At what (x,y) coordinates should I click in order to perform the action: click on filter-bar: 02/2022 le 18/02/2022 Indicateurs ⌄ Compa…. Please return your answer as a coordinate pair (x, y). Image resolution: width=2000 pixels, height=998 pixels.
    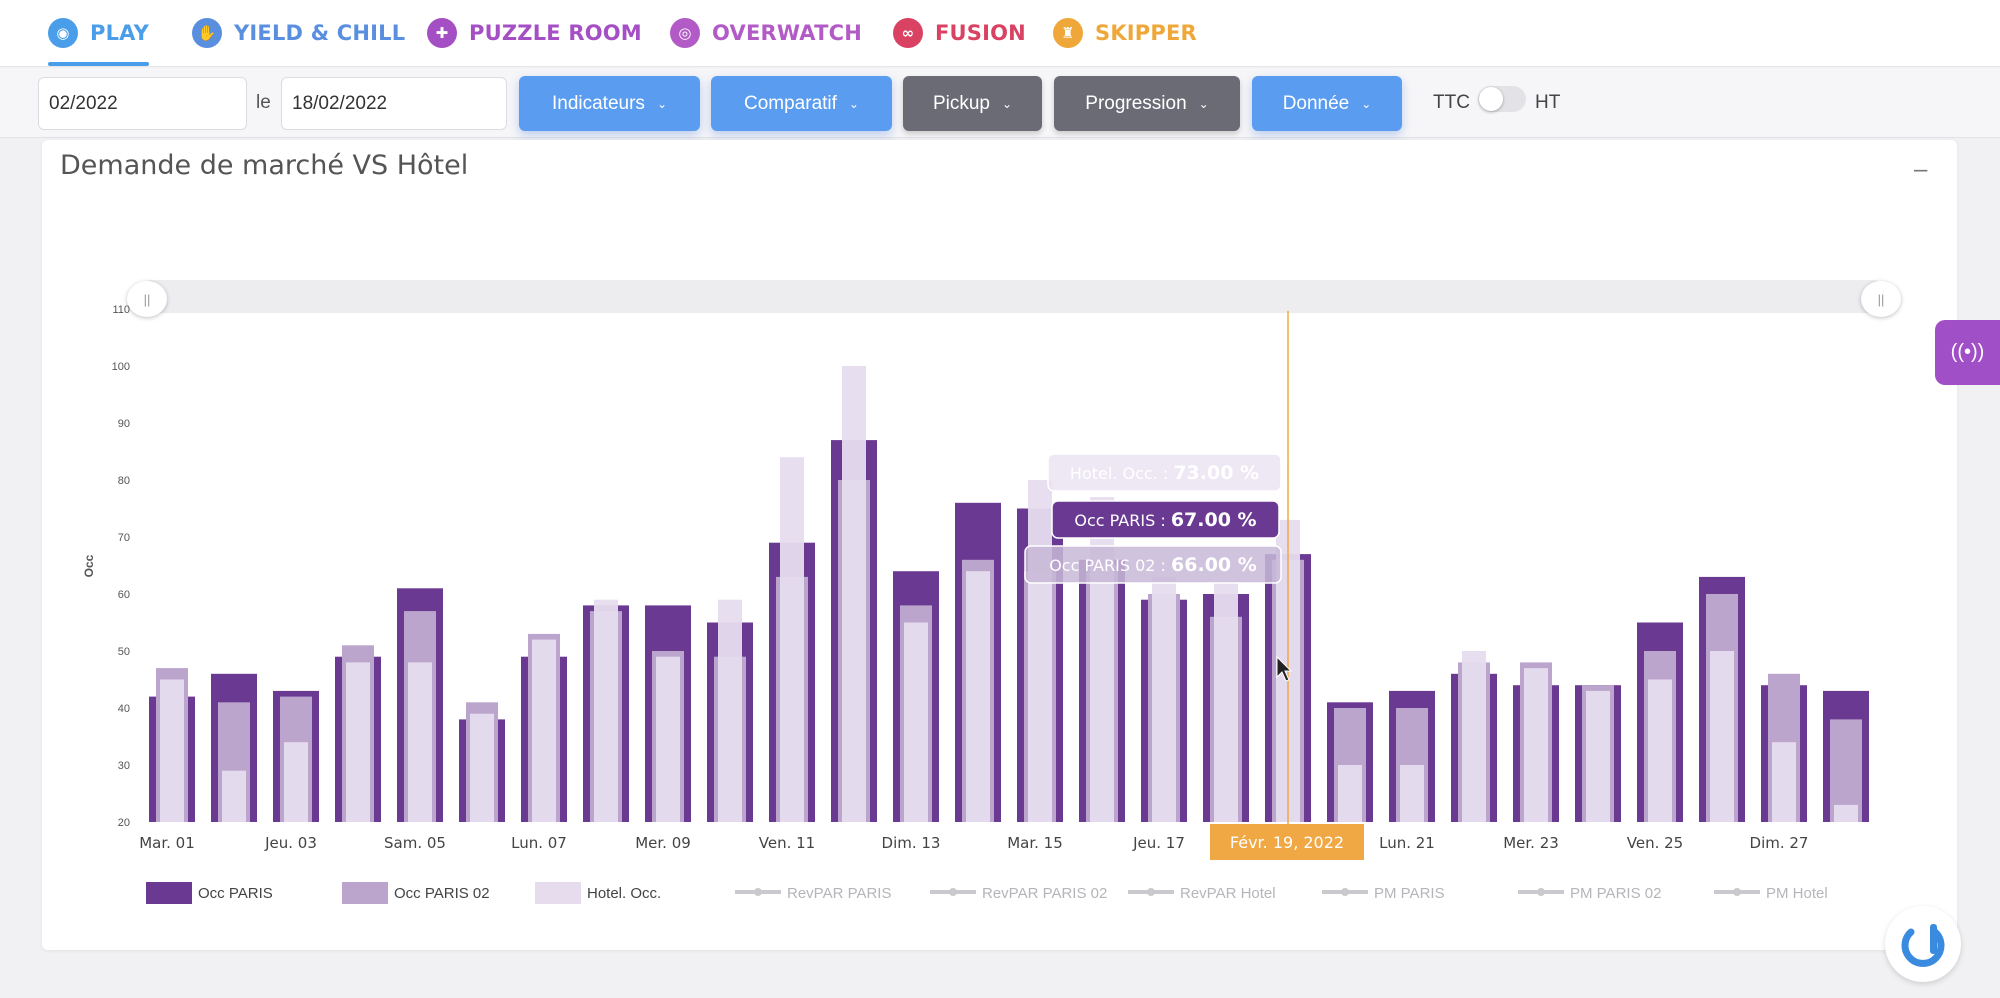
    Looking at the image, I should click on (1000, 103).